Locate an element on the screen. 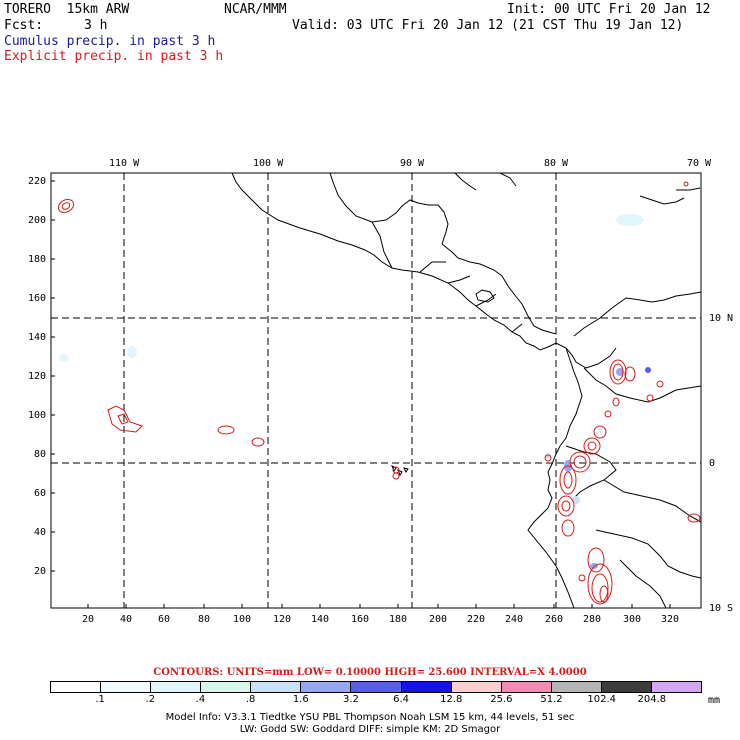 The width and height of the screenshot is (740, 740). legend-label: .1 is located at coordinates (100, 699).